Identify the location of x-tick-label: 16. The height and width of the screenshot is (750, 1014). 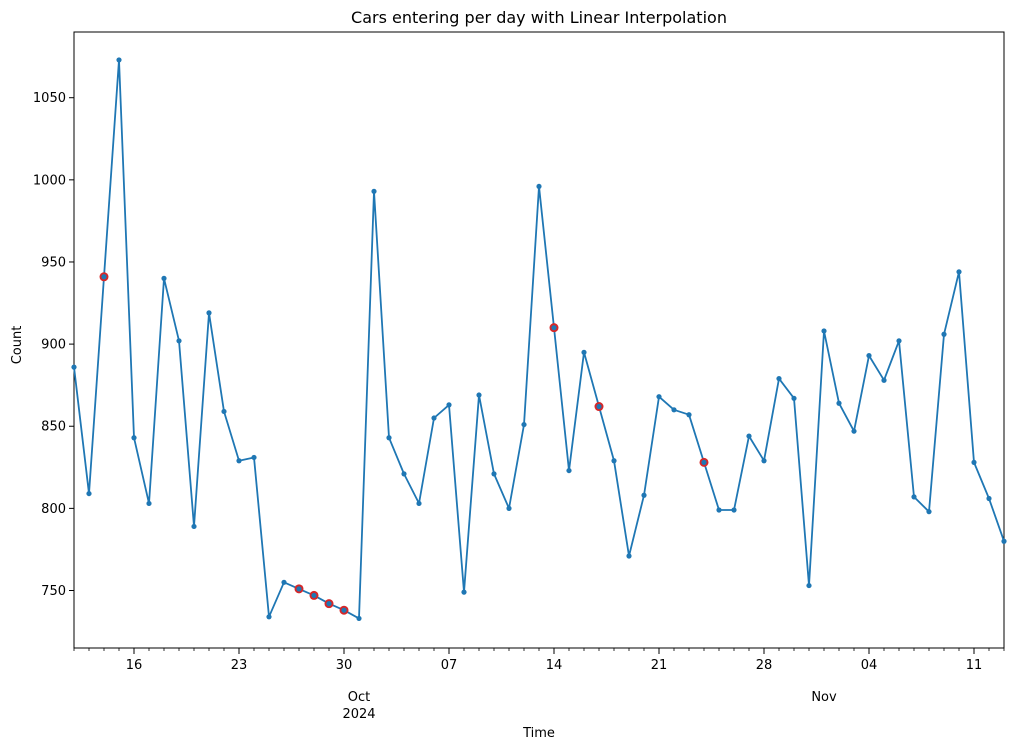
(134, 665).